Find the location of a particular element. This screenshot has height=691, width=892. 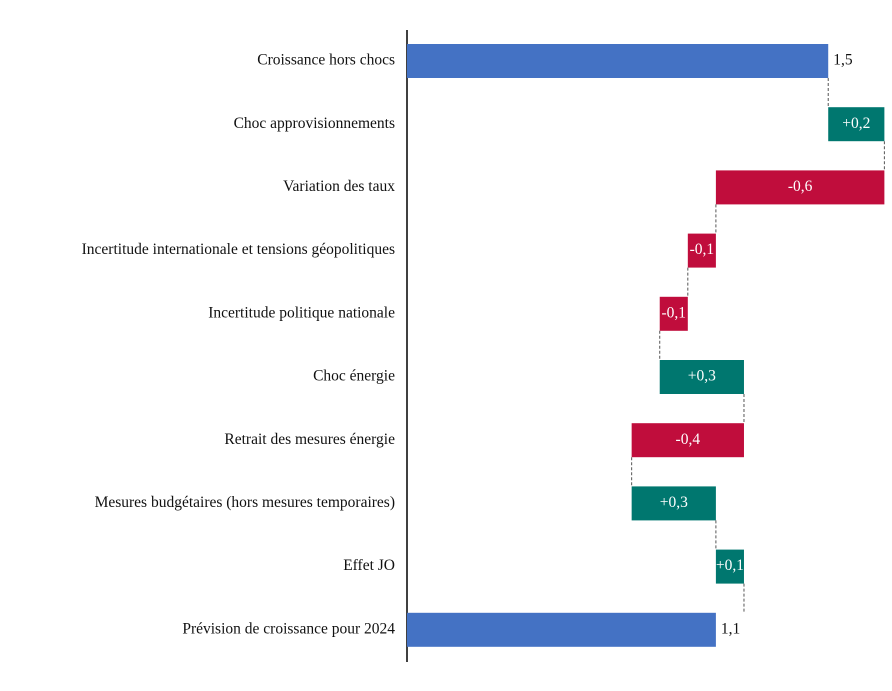

category-label: Incertitude politique nationale is located at coordinates (301, 312).